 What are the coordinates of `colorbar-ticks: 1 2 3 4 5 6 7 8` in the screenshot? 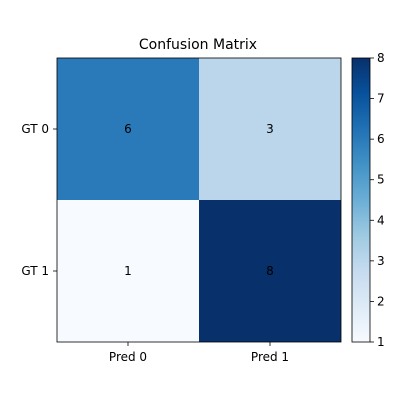 It's located at (377, 200).